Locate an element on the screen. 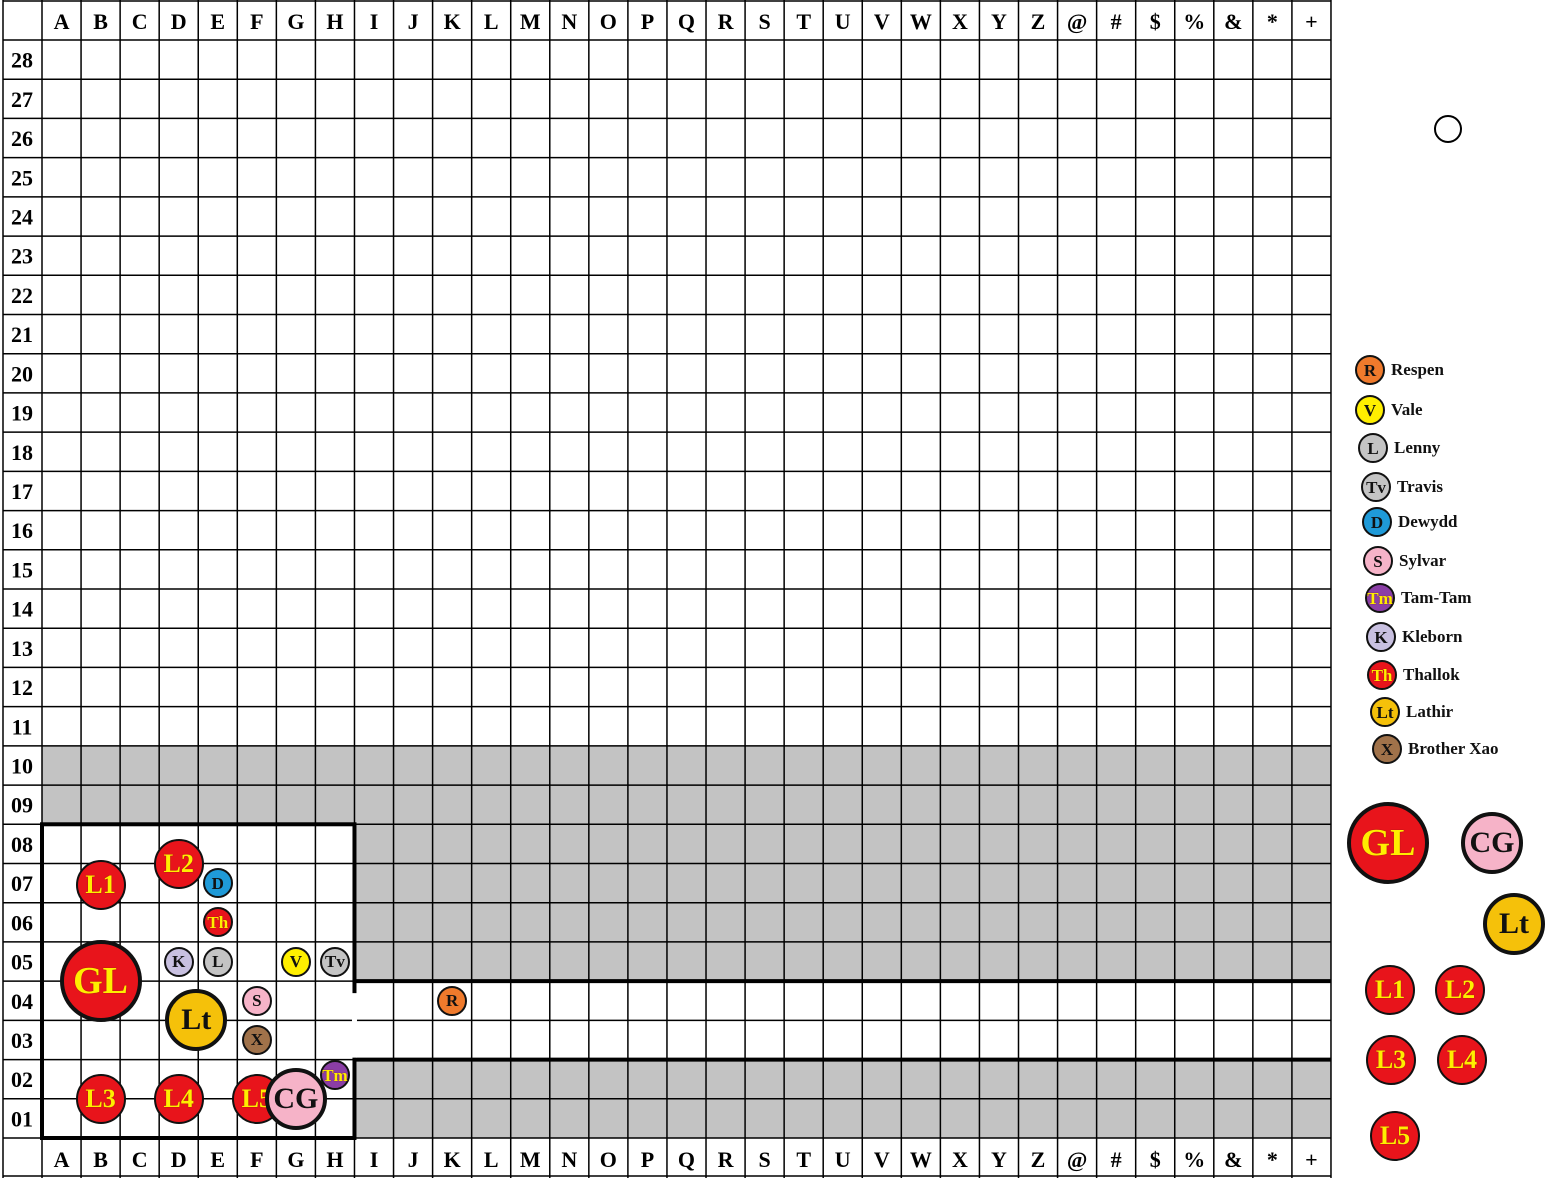 Image resolution: width=1560 pixels, height=1178 pixels. token-l2: L2 is located at coordinates (178, 863).